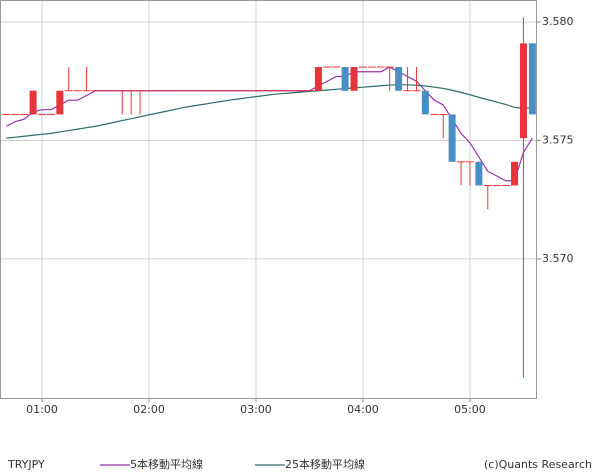 The width and height of the screenshot is (600, 475). I want to click on x-tick-label: 02:00, so click(149, 409).